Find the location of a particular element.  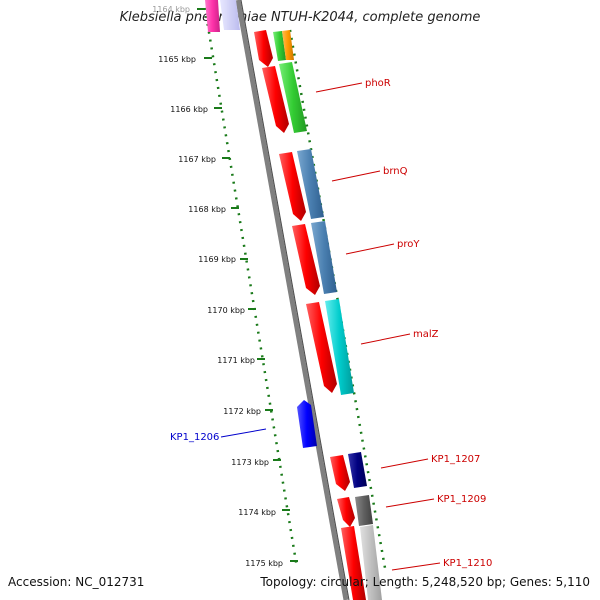

tick-label: 1172 kbp is located at coordinates (242, 411).